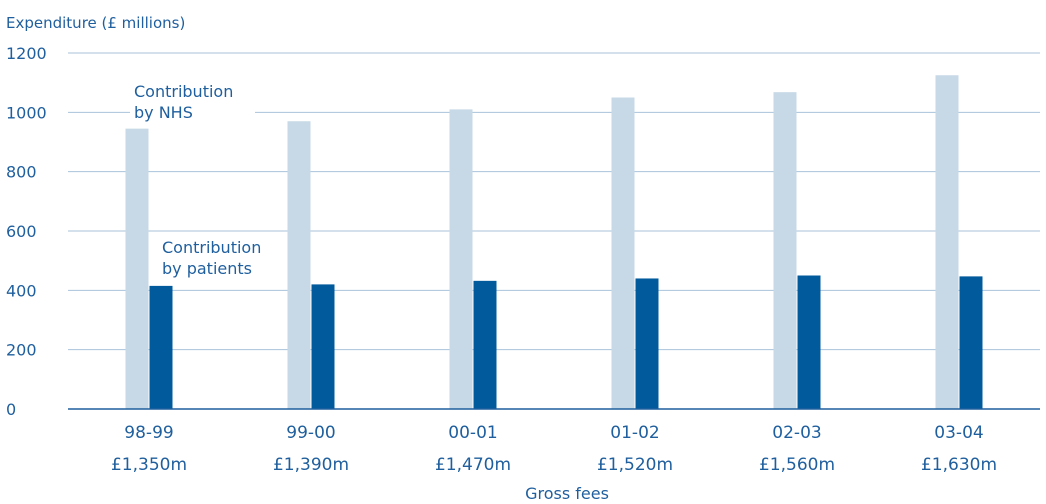 The width and height of the screenshot is (1046, 504). I want to click on annotation-nhs-line-1: Contribution, so click(183, 91).